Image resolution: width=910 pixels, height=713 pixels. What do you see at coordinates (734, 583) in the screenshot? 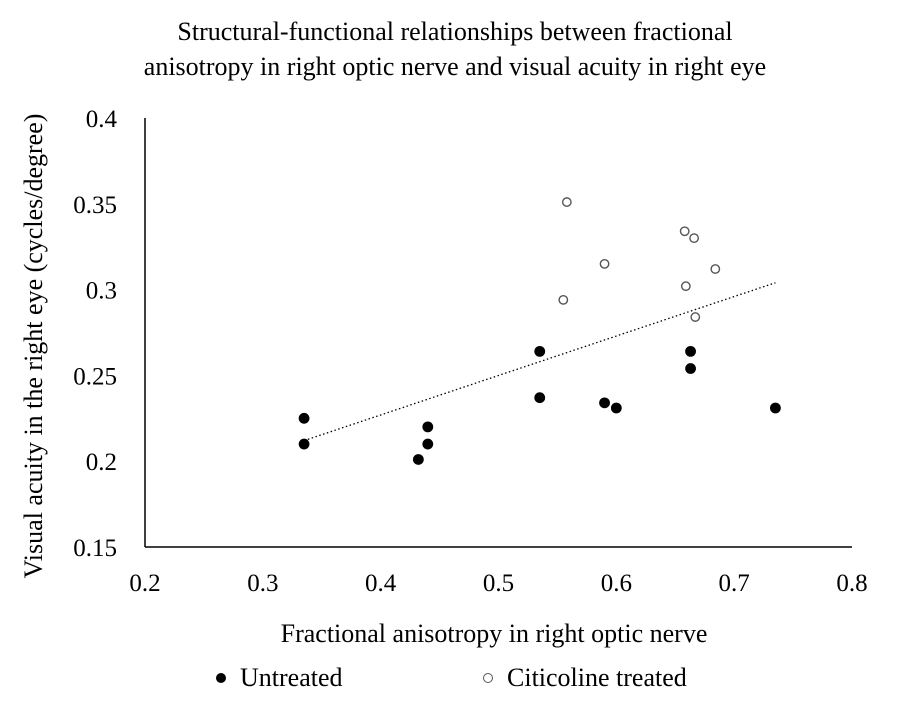
I see `x-tick-label: 0.7` at bounding box center [734, 583].